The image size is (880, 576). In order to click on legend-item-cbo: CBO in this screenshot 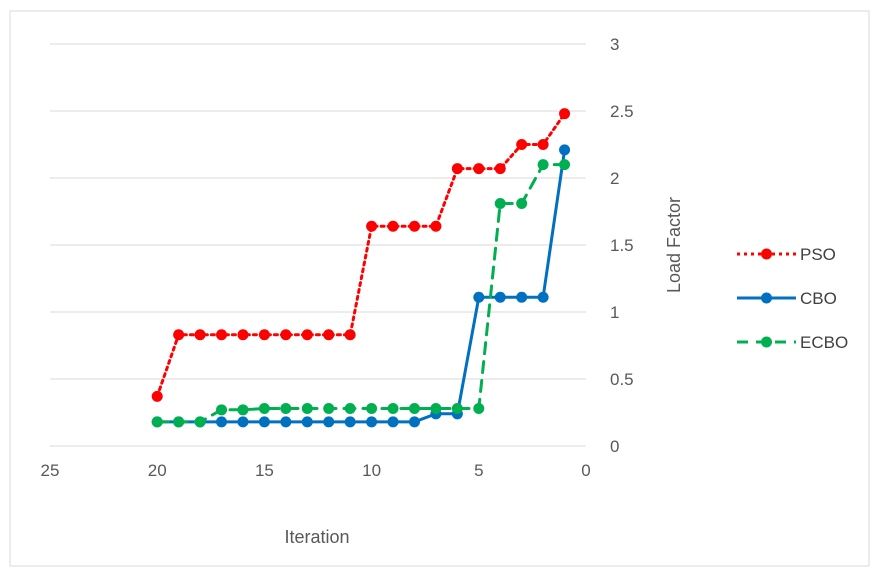, I will do `click(787, 298)`.